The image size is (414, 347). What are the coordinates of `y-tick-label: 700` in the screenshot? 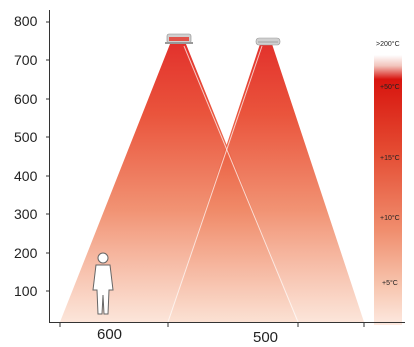 It's located at (26, 60).